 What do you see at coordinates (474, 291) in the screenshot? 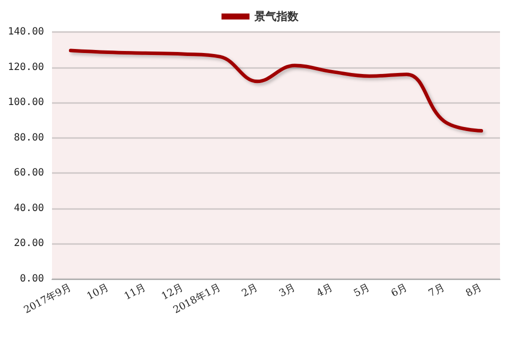
I see `x-tick-label: 8月` at bounding box center [474, 291].